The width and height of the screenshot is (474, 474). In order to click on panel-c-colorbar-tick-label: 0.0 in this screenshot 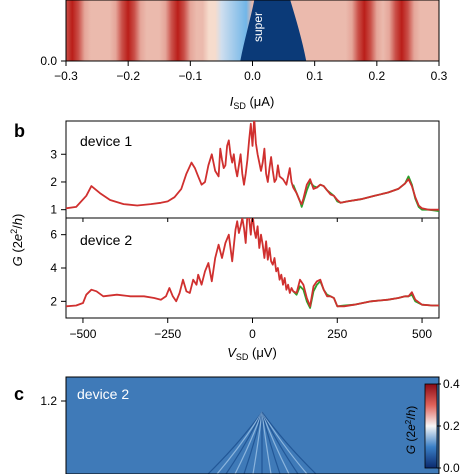, I will do `click(451, 467)`.